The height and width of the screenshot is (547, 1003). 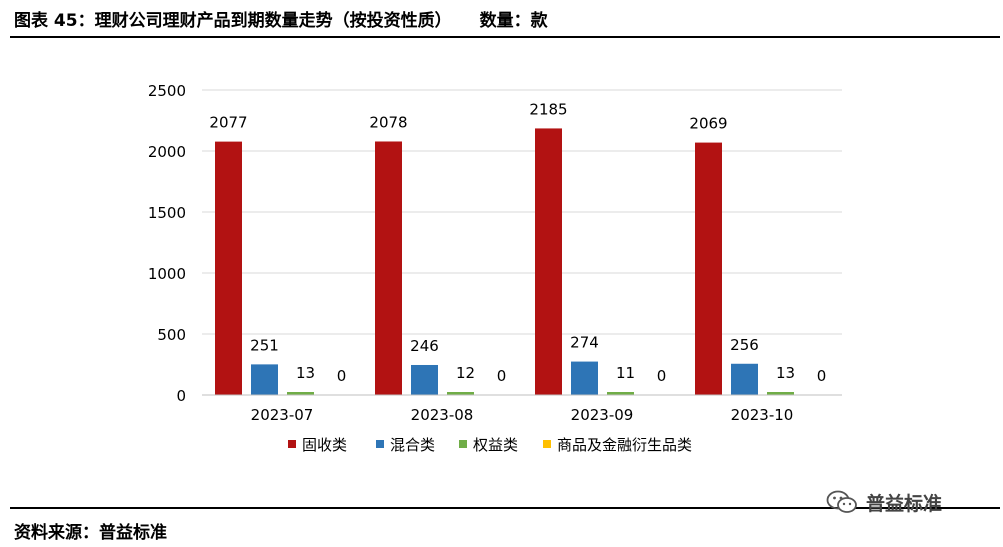 I want to click on watermark-text: 普益标准, so click(x=904, y=503).